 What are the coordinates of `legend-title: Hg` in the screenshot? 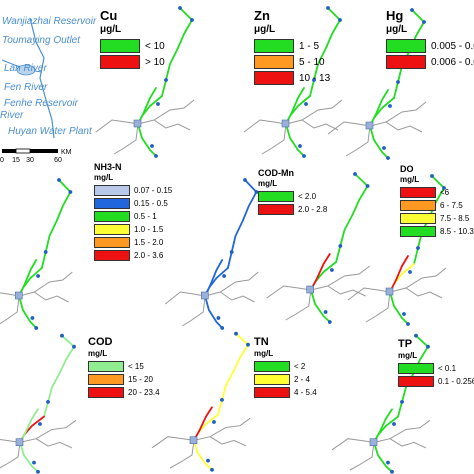 It's located at (395, 15).